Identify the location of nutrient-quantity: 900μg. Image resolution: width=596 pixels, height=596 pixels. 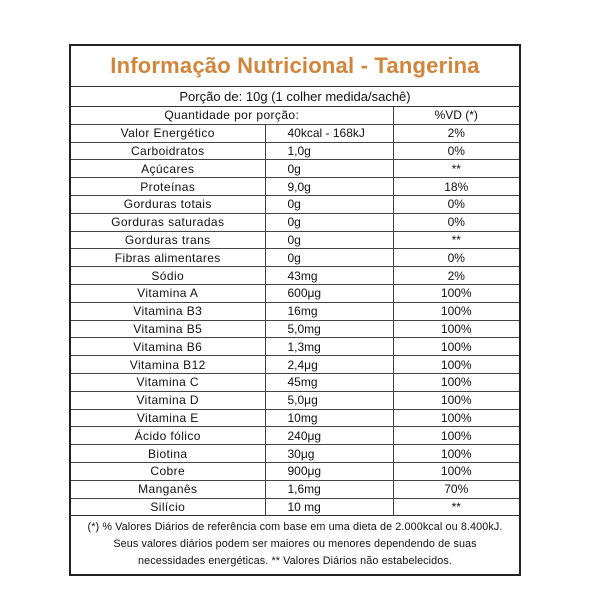
(329, 471).